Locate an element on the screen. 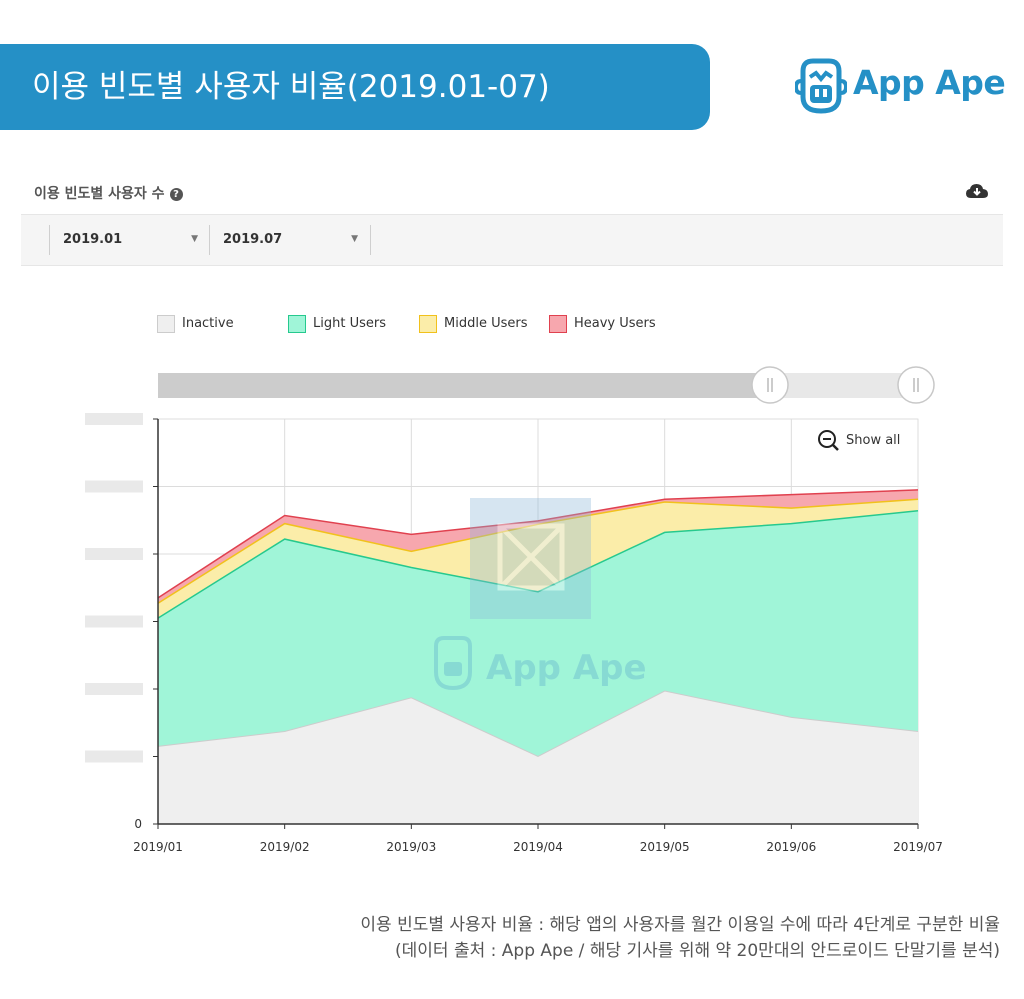  area-inactive is located at coordinates (538, 757).